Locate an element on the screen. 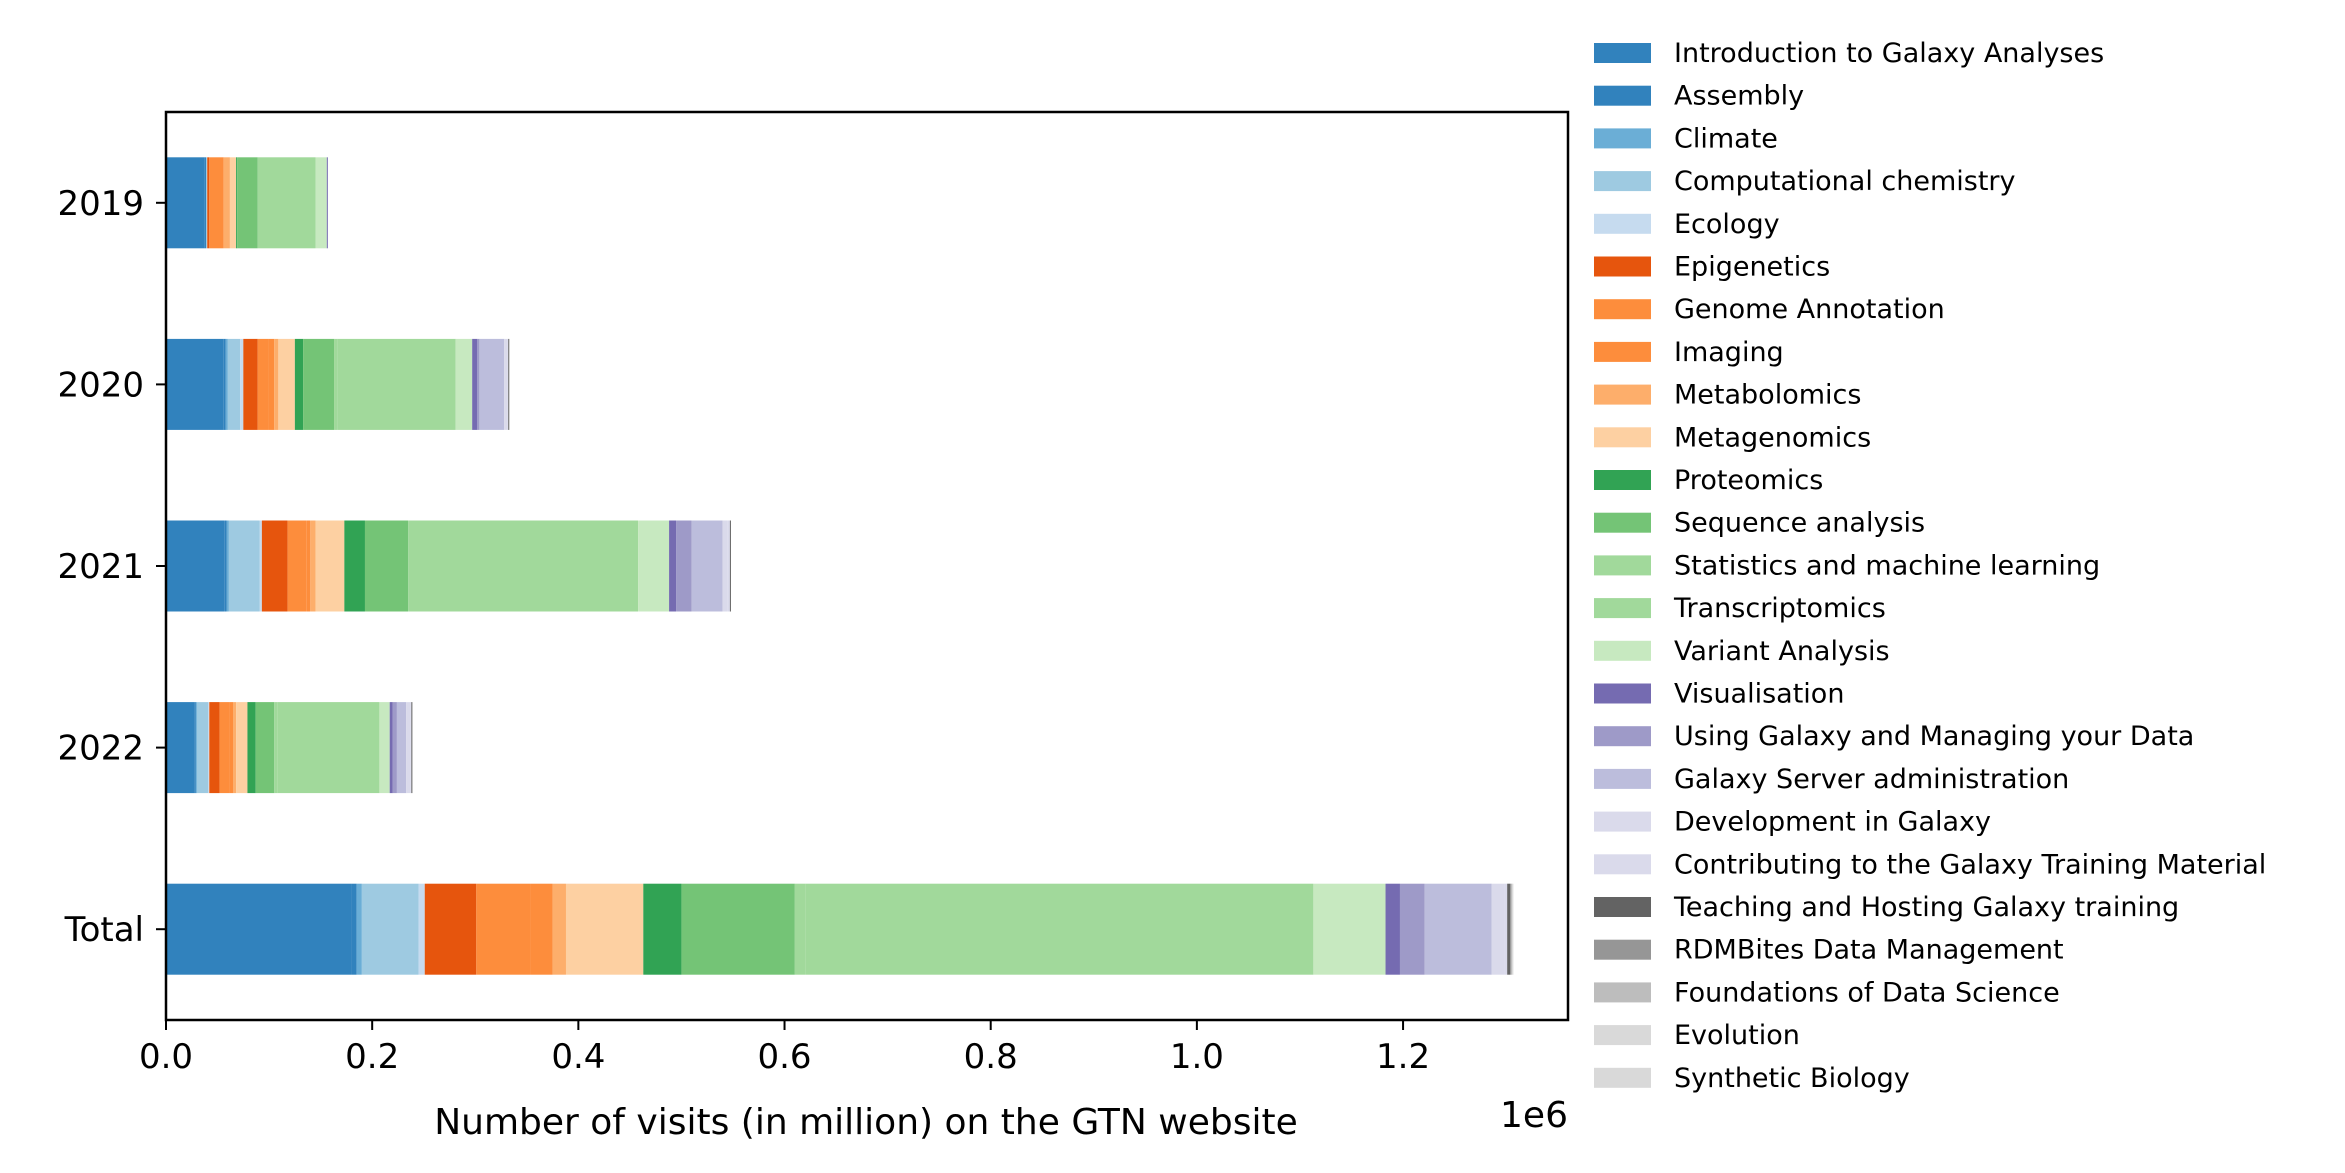  legend-label: Climate is located at coordinates (1726, 138).